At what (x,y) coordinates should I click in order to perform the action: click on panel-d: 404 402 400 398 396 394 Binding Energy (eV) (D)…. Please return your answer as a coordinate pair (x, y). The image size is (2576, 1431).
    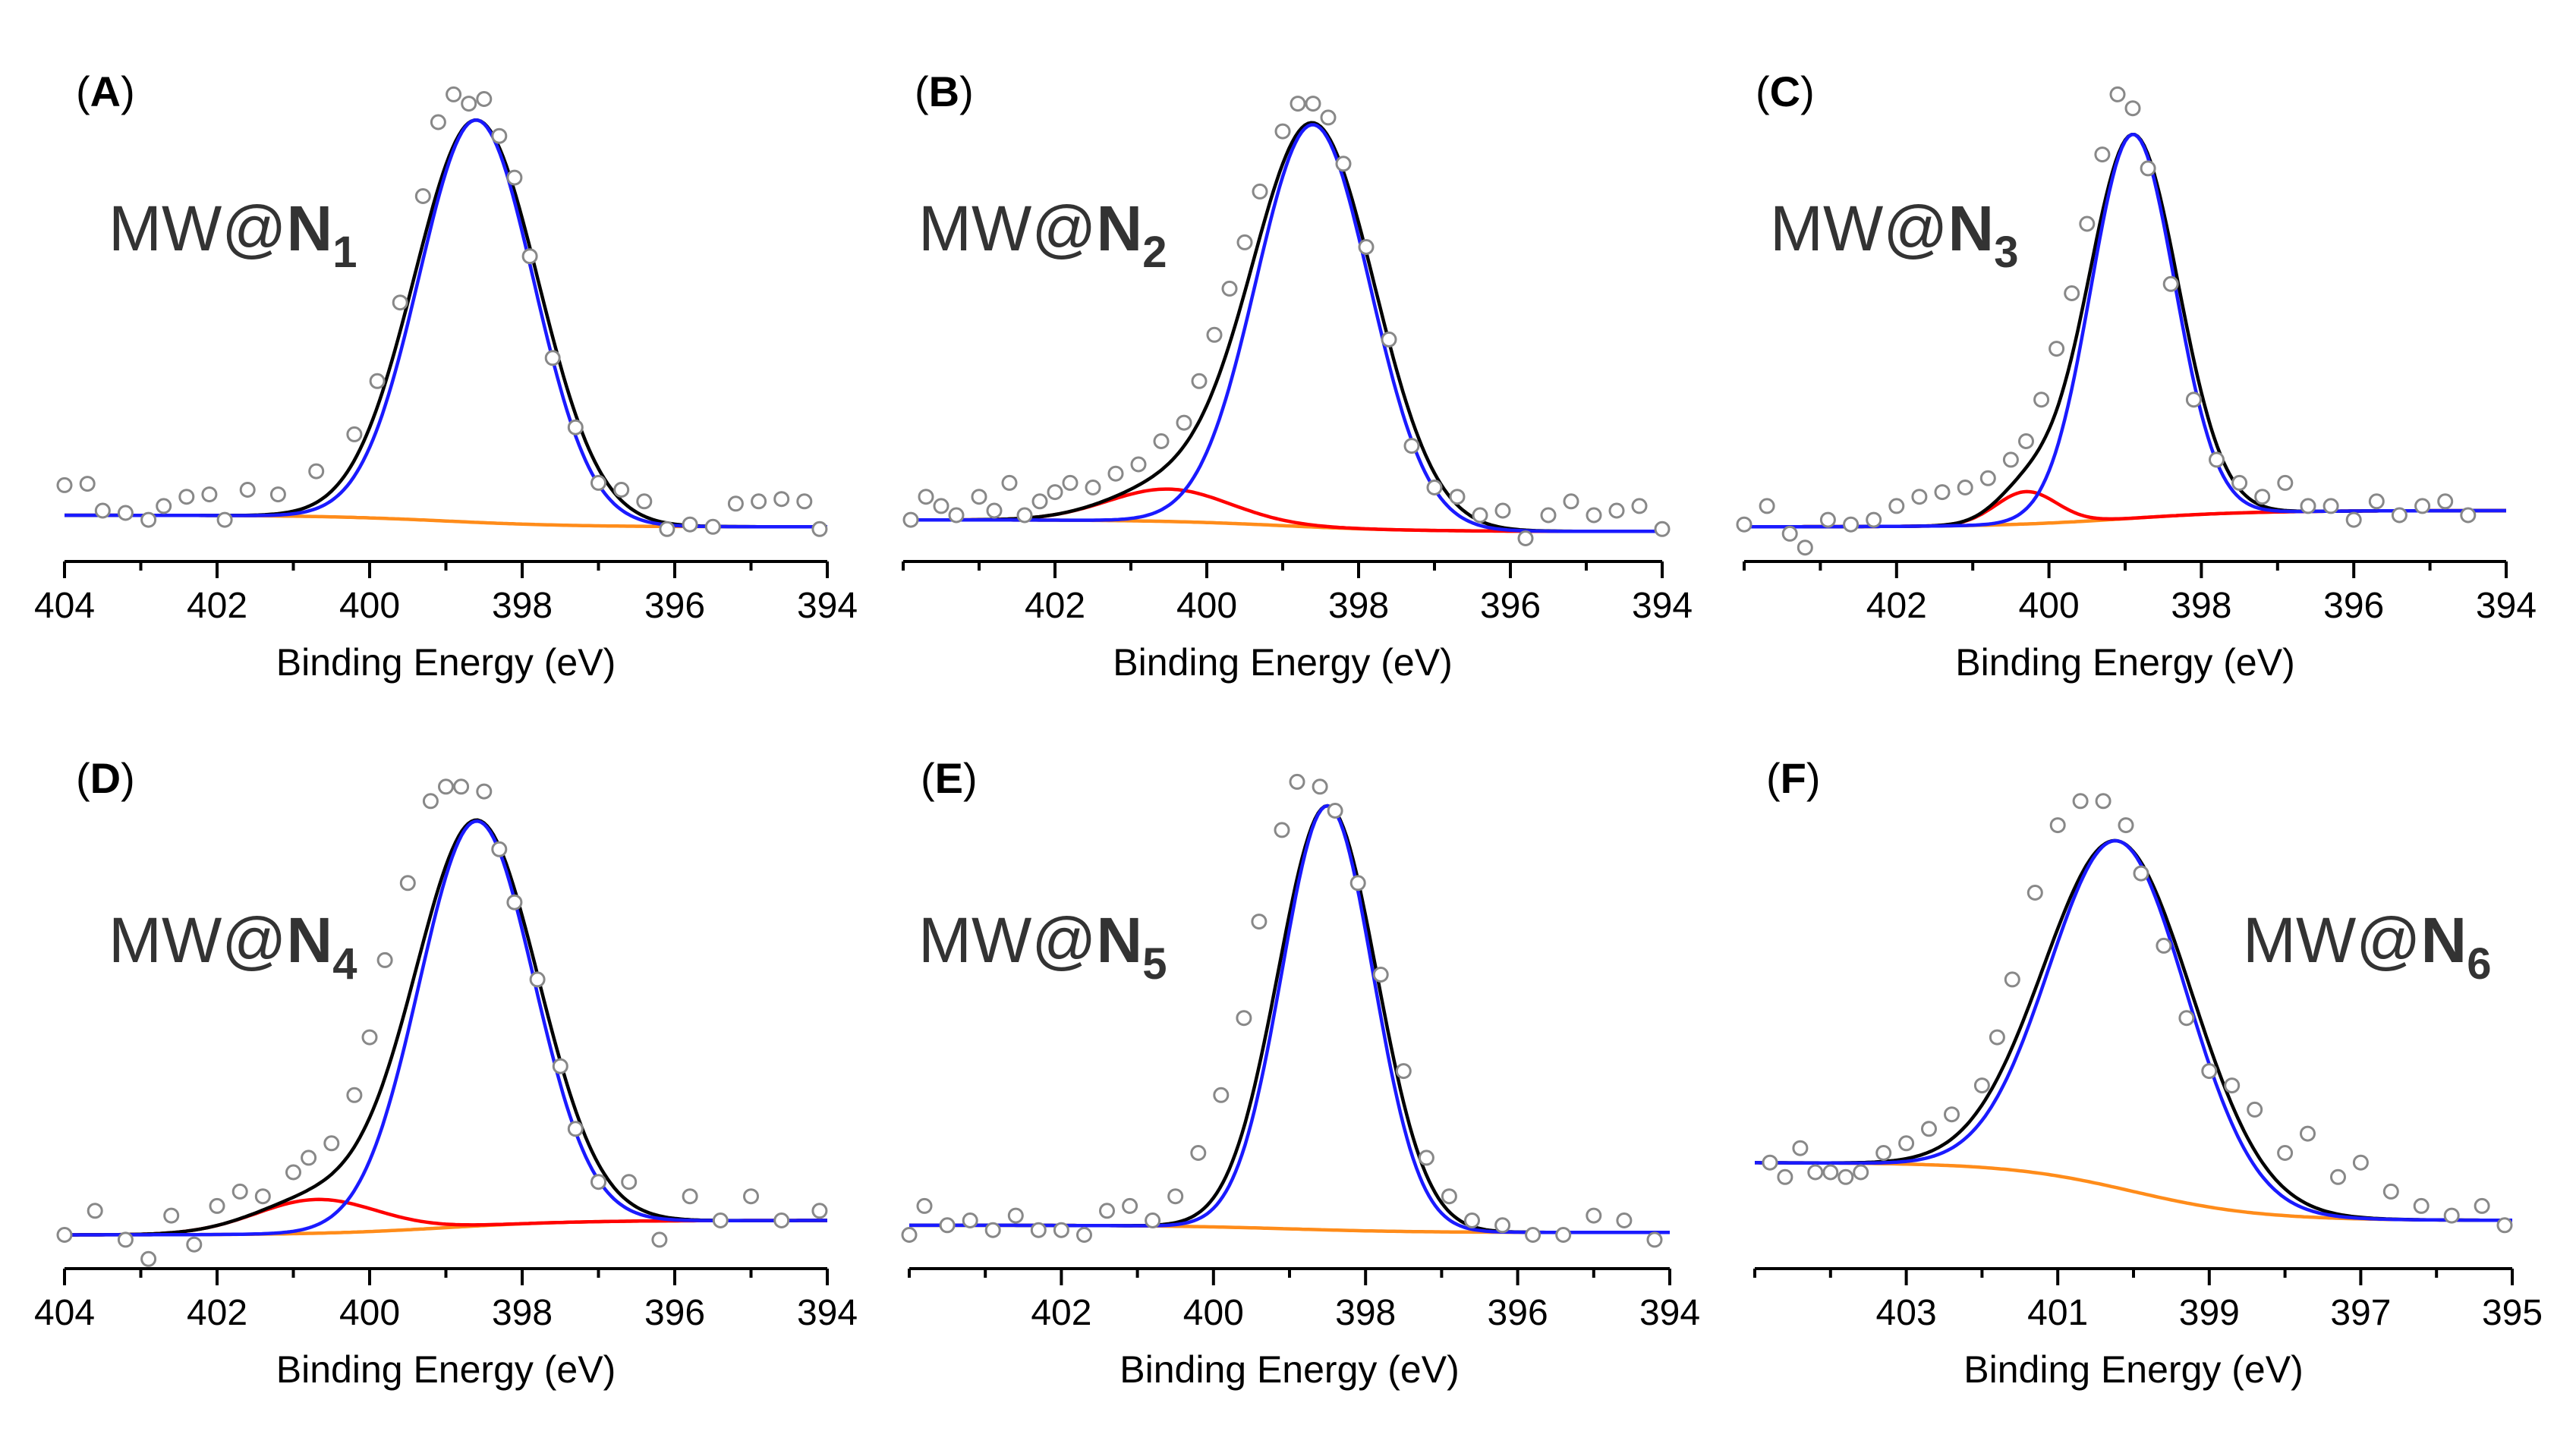
    Looking at the image, I should click on (446, 1072).